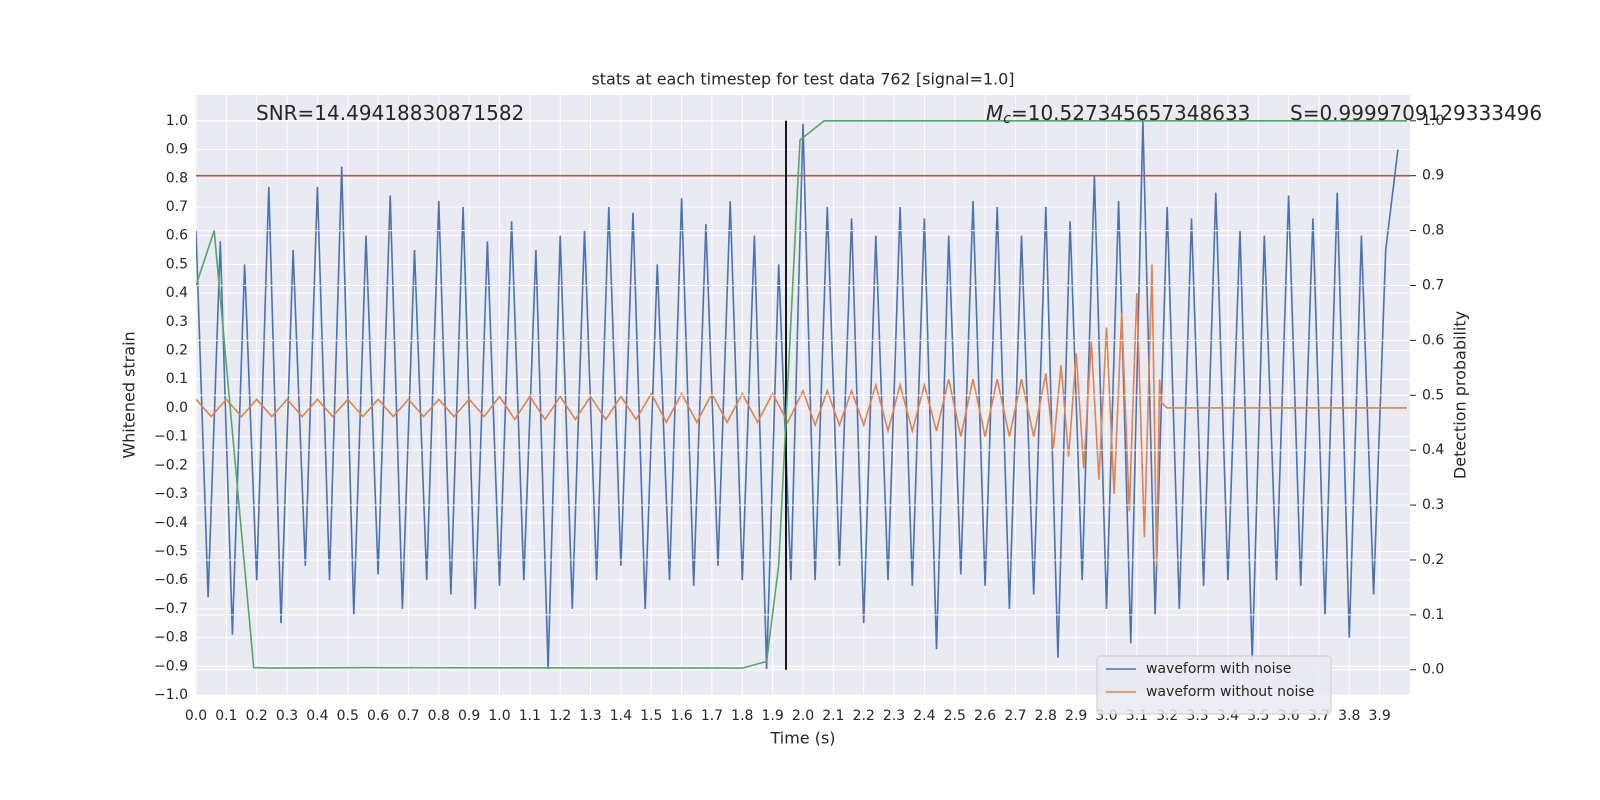 This screenshot has width=1600, height=800. I want to click on annotation: Mc=10.527345657348633, so click(1118, 114).